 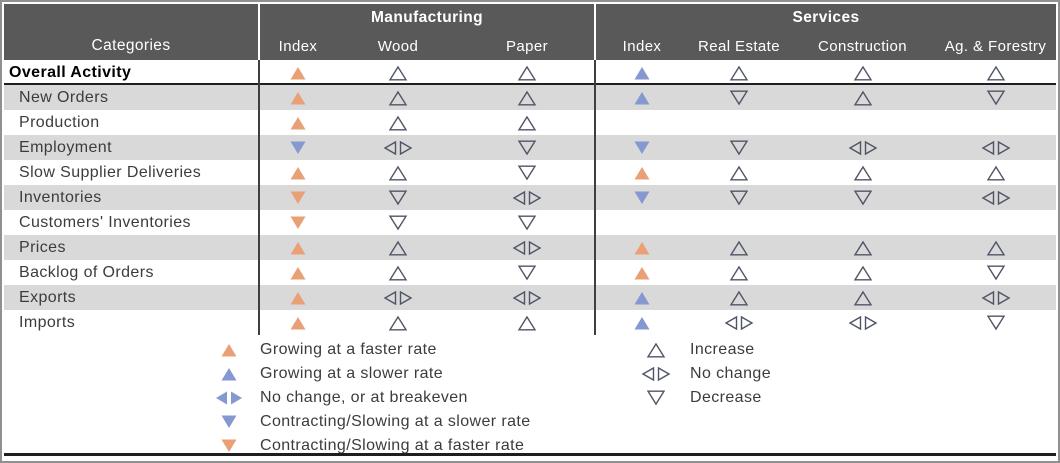 What do you see at coordinates (70, 72) in the screenshot?
I see `category-label: Overall Activity` at bounding box center [70, 72].